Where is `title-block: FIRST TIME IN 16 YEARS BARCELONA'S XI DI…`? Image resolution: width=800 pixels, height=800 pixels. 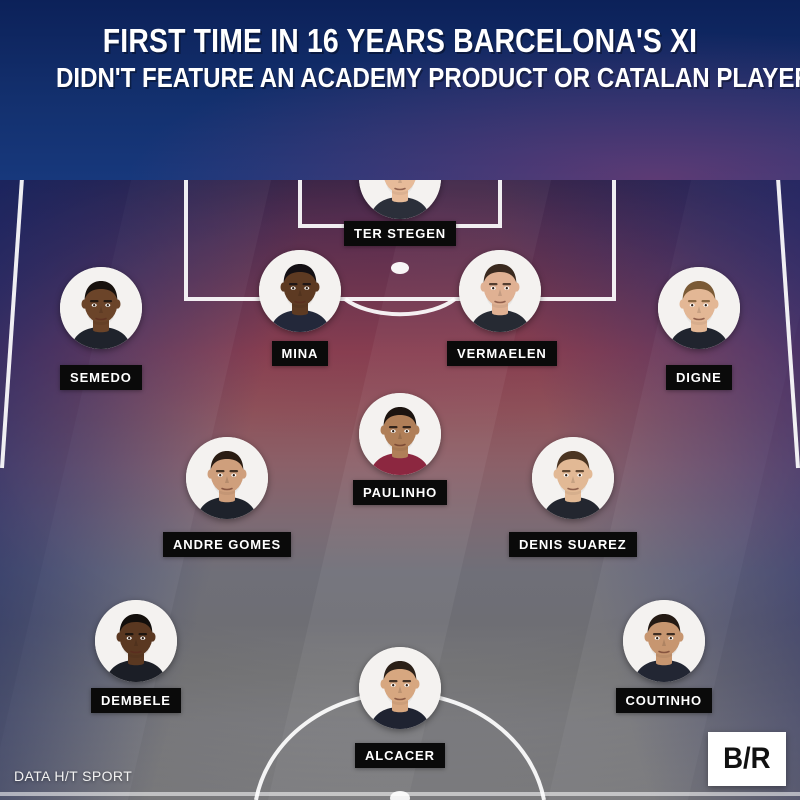
title-block: FIRST TIME IN 16 YEARS BARCELONA'S XI DI… is located at coordinates (400, 58).